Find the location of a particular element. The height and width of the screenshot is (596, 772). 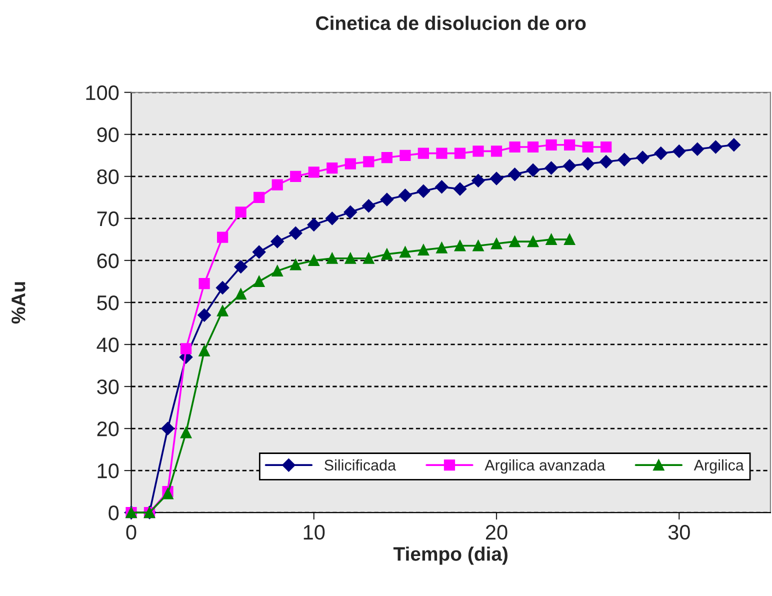

legend-label: Silicificada is located at coordinates (360, 465).